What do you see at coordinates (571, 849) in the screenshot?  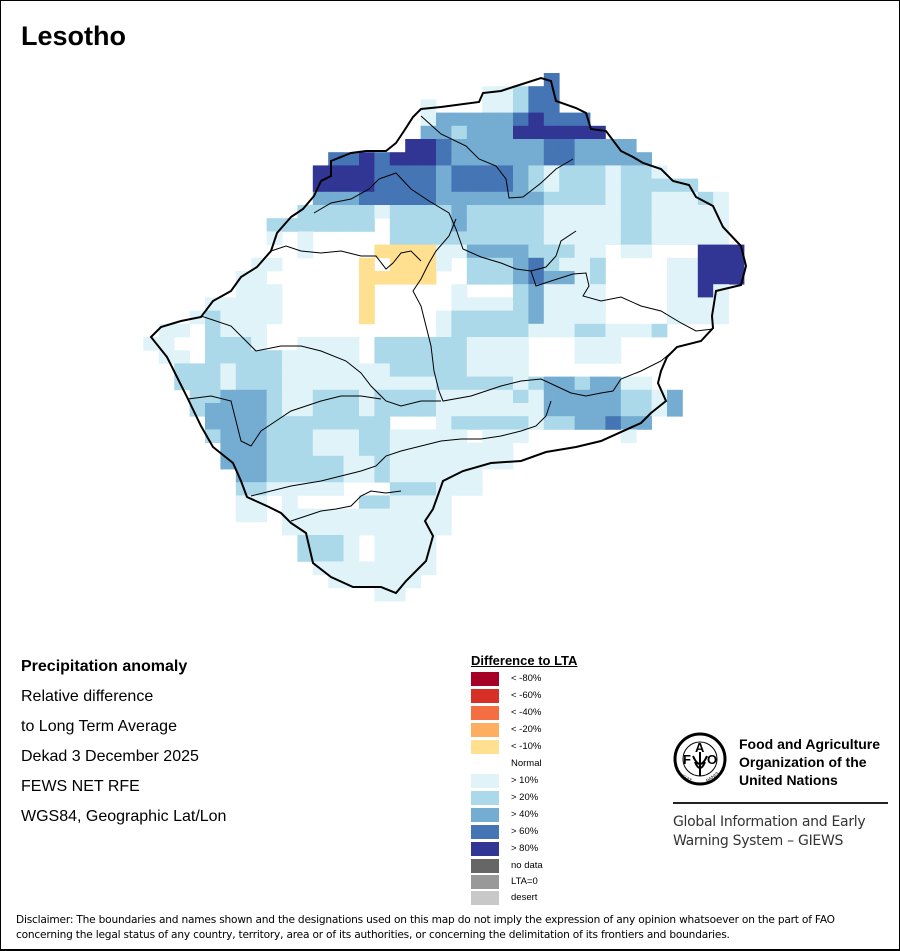 I see `legend-item: > 80%` at bounding box center [571, 849].